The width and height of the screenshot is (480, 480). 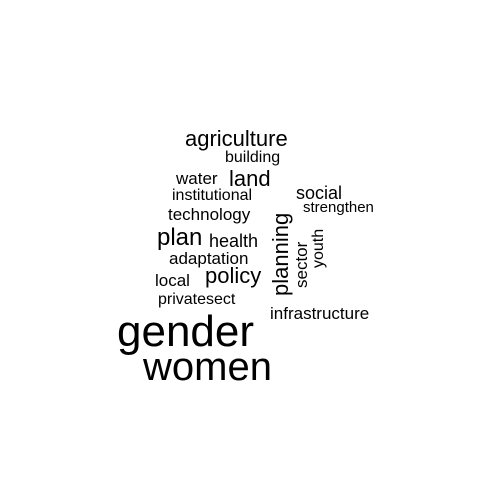 What do you see at coordinates (209, 214) in the screenshot?
I see `word-technology: technology` at bounding box center [209, 214].